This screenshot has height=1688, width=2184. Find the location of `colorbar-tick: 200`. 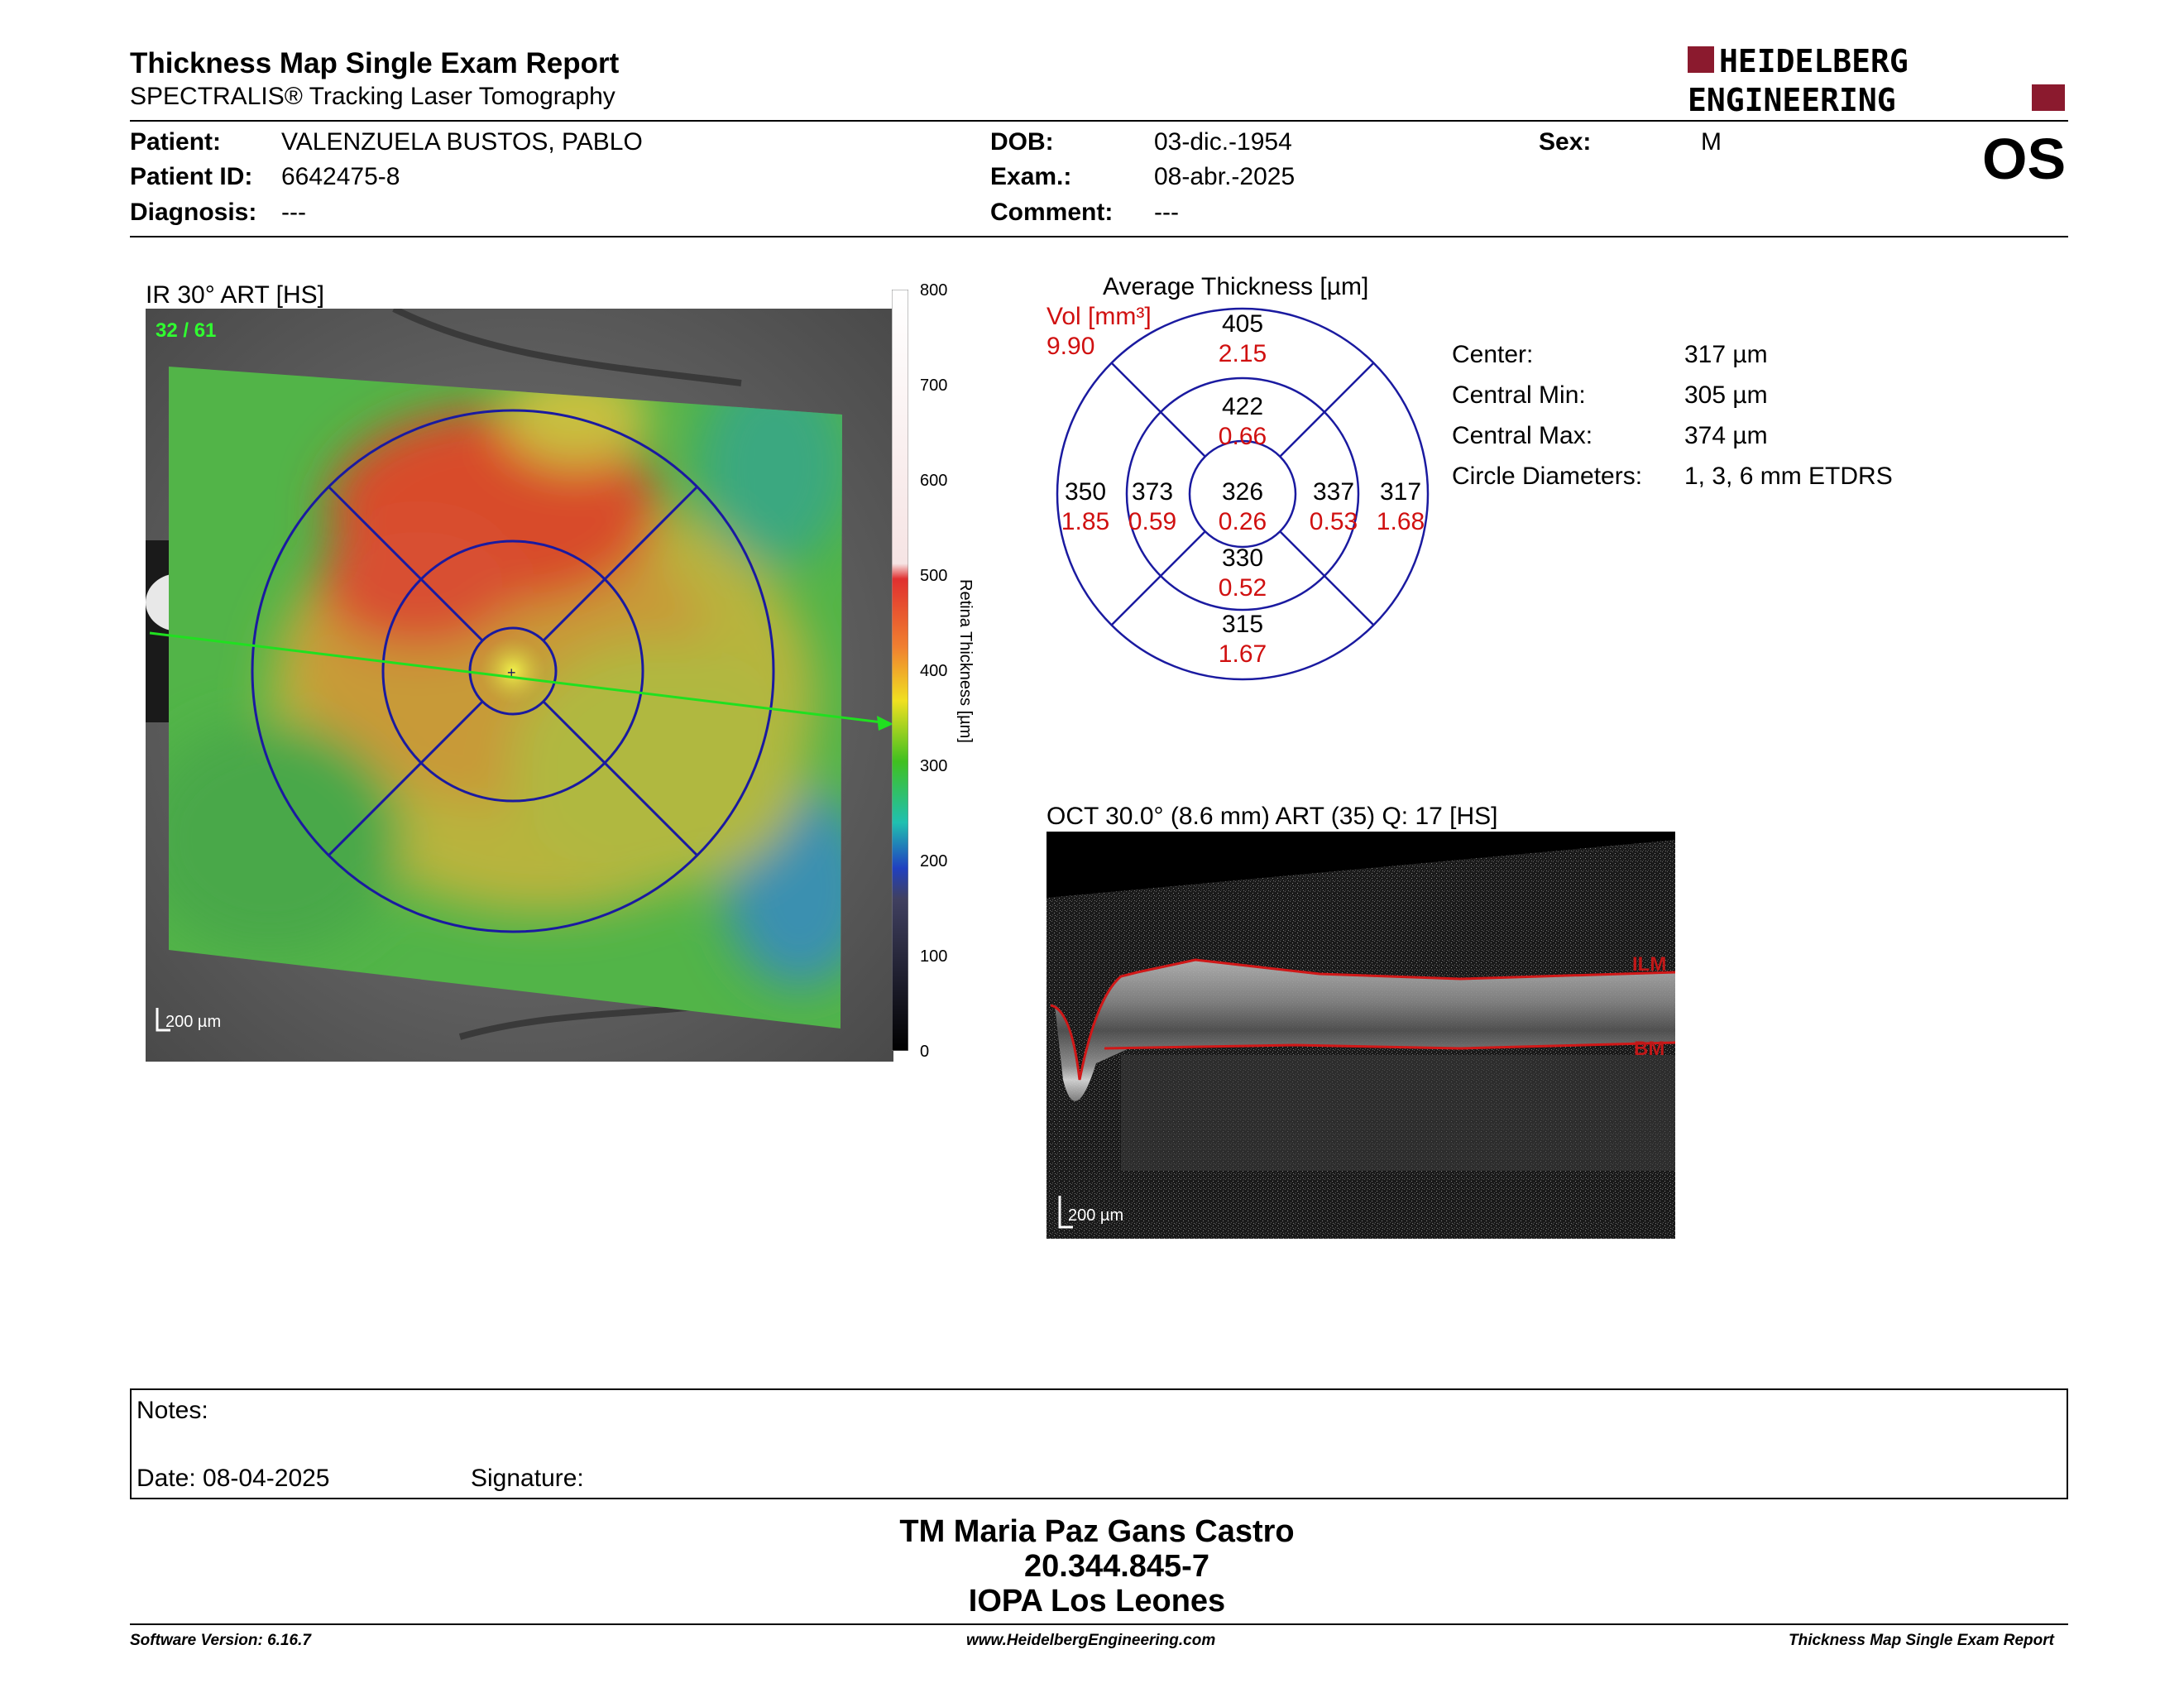

colorbar-tick: 200 is located at coordinates (934, 861).